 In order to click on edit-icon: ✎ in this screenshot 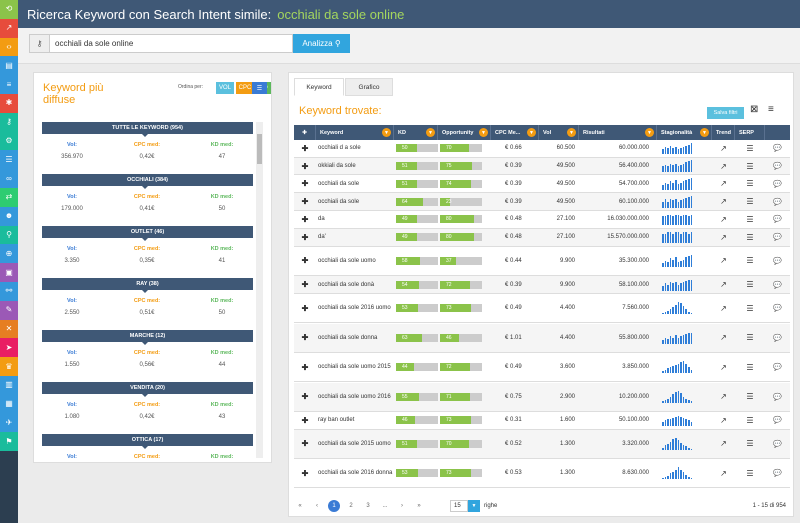, I will do `click(9, 310)`.